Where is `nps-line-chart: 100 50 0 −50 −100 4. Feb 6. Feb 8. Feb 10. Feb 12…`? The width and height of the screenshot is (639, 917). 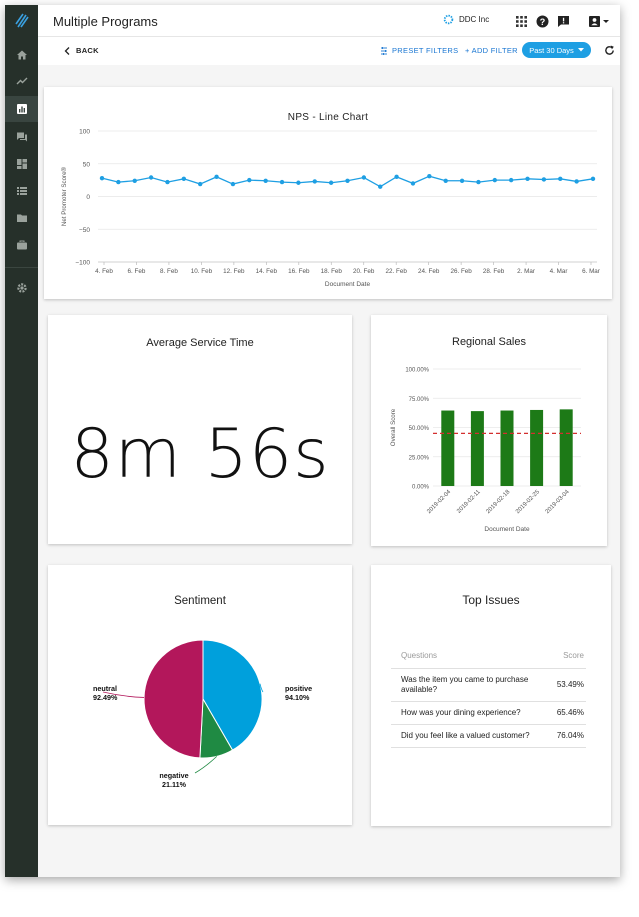 nps-line-chart: 100 50 0 −50 −100 4. Feb 6. Feb 8. Feb 10. Feb 12… is located at coordinates (330, 209).